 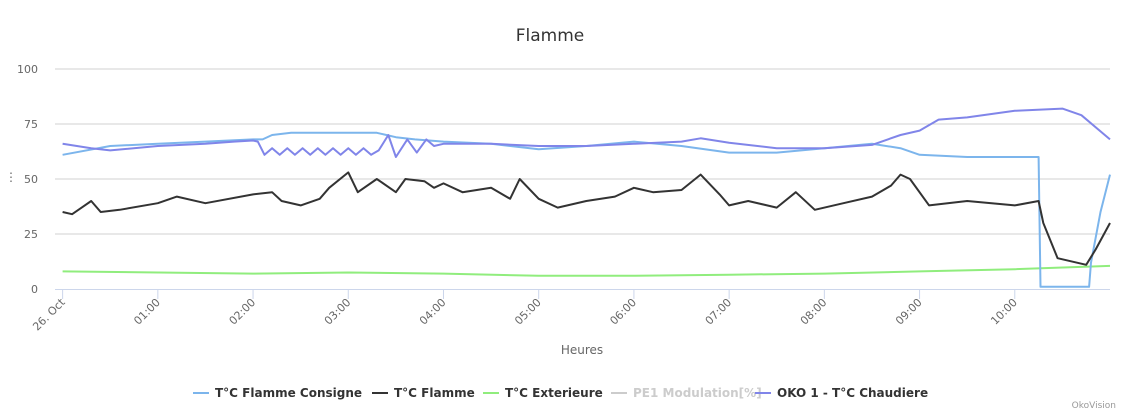 I want to click on y-tick-label: 100, so click(x=27, y=69).